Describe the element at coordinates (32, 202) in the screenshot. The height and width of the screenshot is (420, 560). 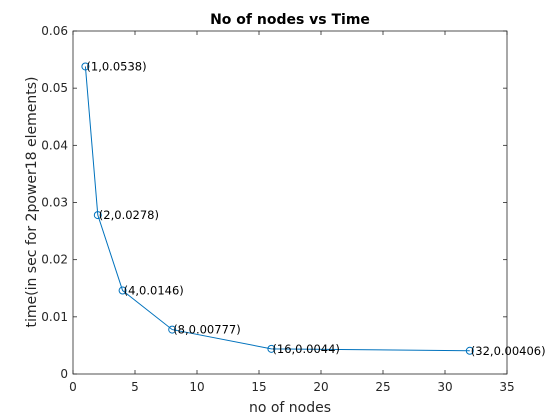
I see `y-axis-label: time(in sec for 2power18 elements)` at that location.